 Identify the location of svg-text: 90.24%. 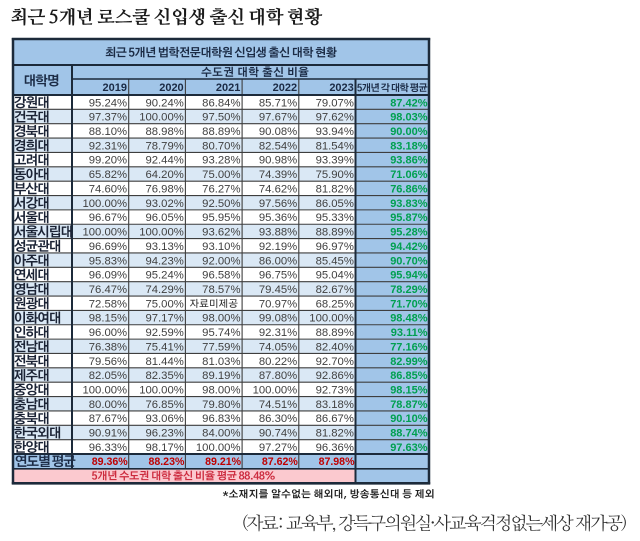
(164, 103).